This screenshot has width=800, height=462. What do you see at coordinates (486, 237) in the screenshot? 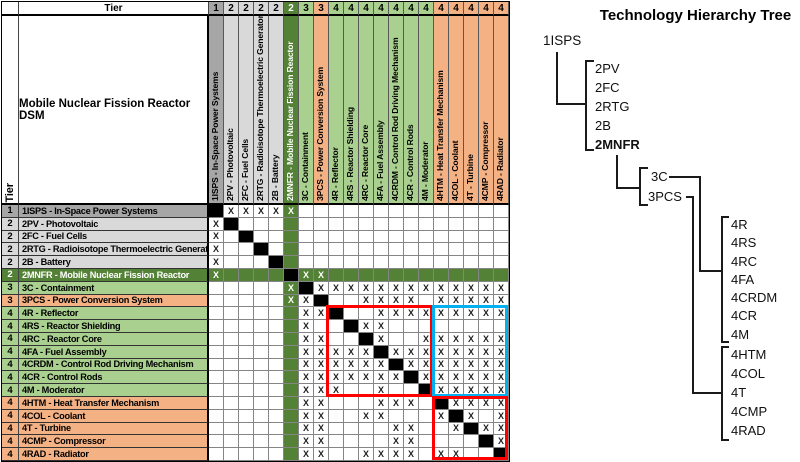
I see `cell-2FC-4CMP` at bounding box center [486, 237].